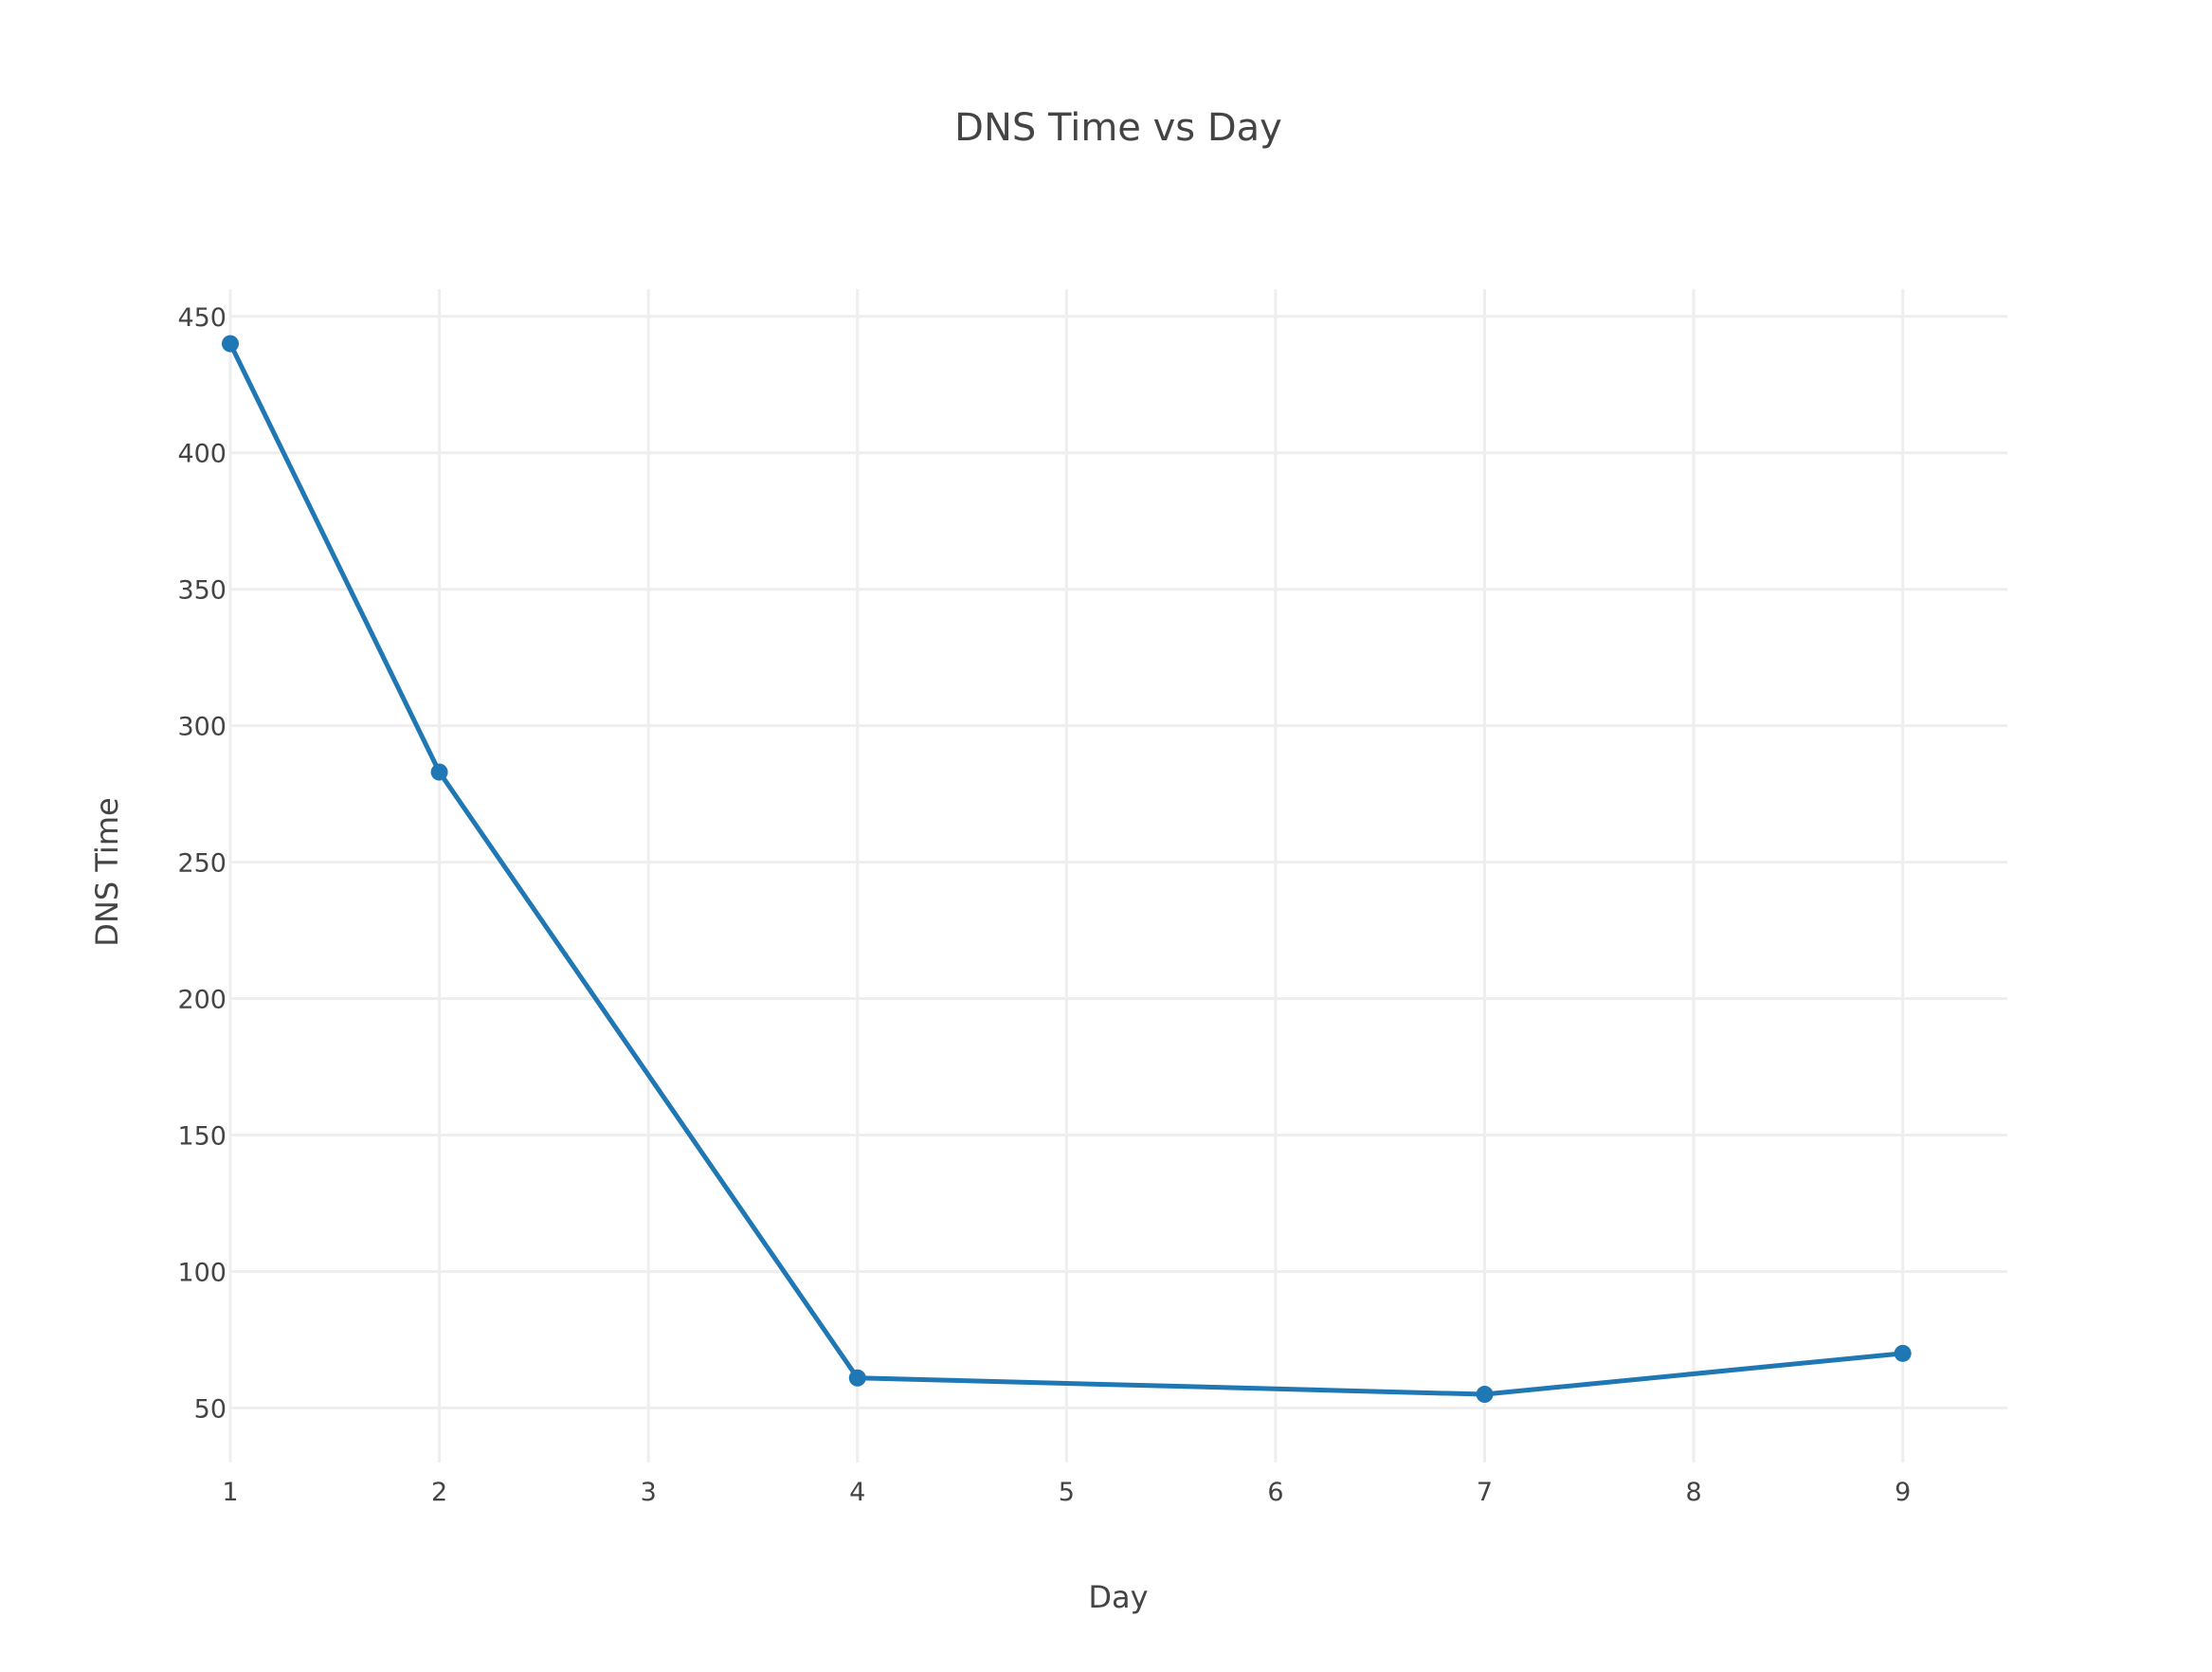 This screenshot has height=1672, width=2212. I want to click on y-tick-label: 350, so click(202, 591).